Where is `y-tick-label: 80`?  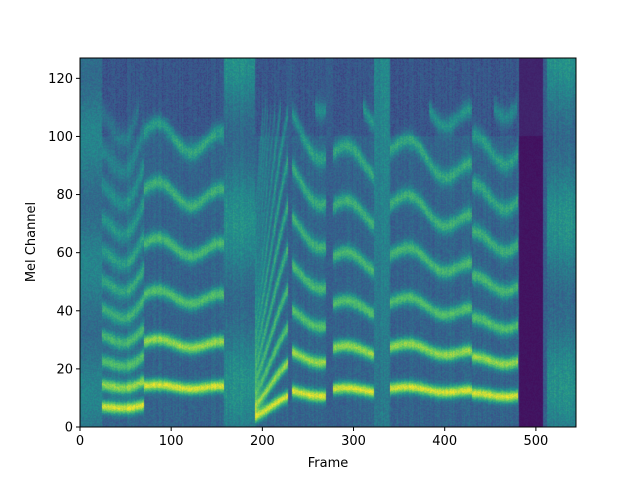
y-tick-label: 80 is located at coordinates (64, 195).